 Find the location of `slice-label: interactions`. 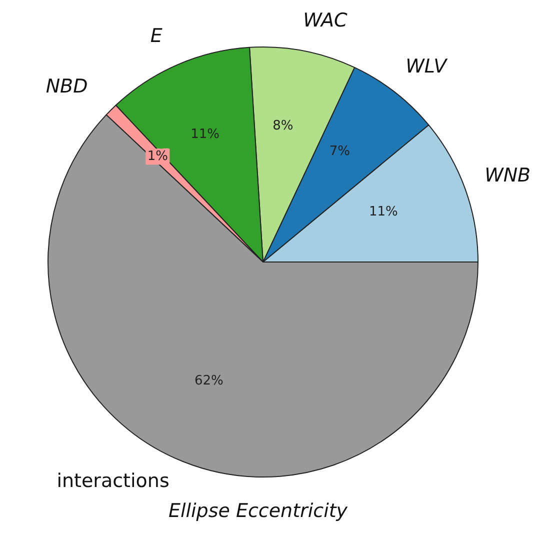

slice-label: interactions is located at coordinates (113, 481).